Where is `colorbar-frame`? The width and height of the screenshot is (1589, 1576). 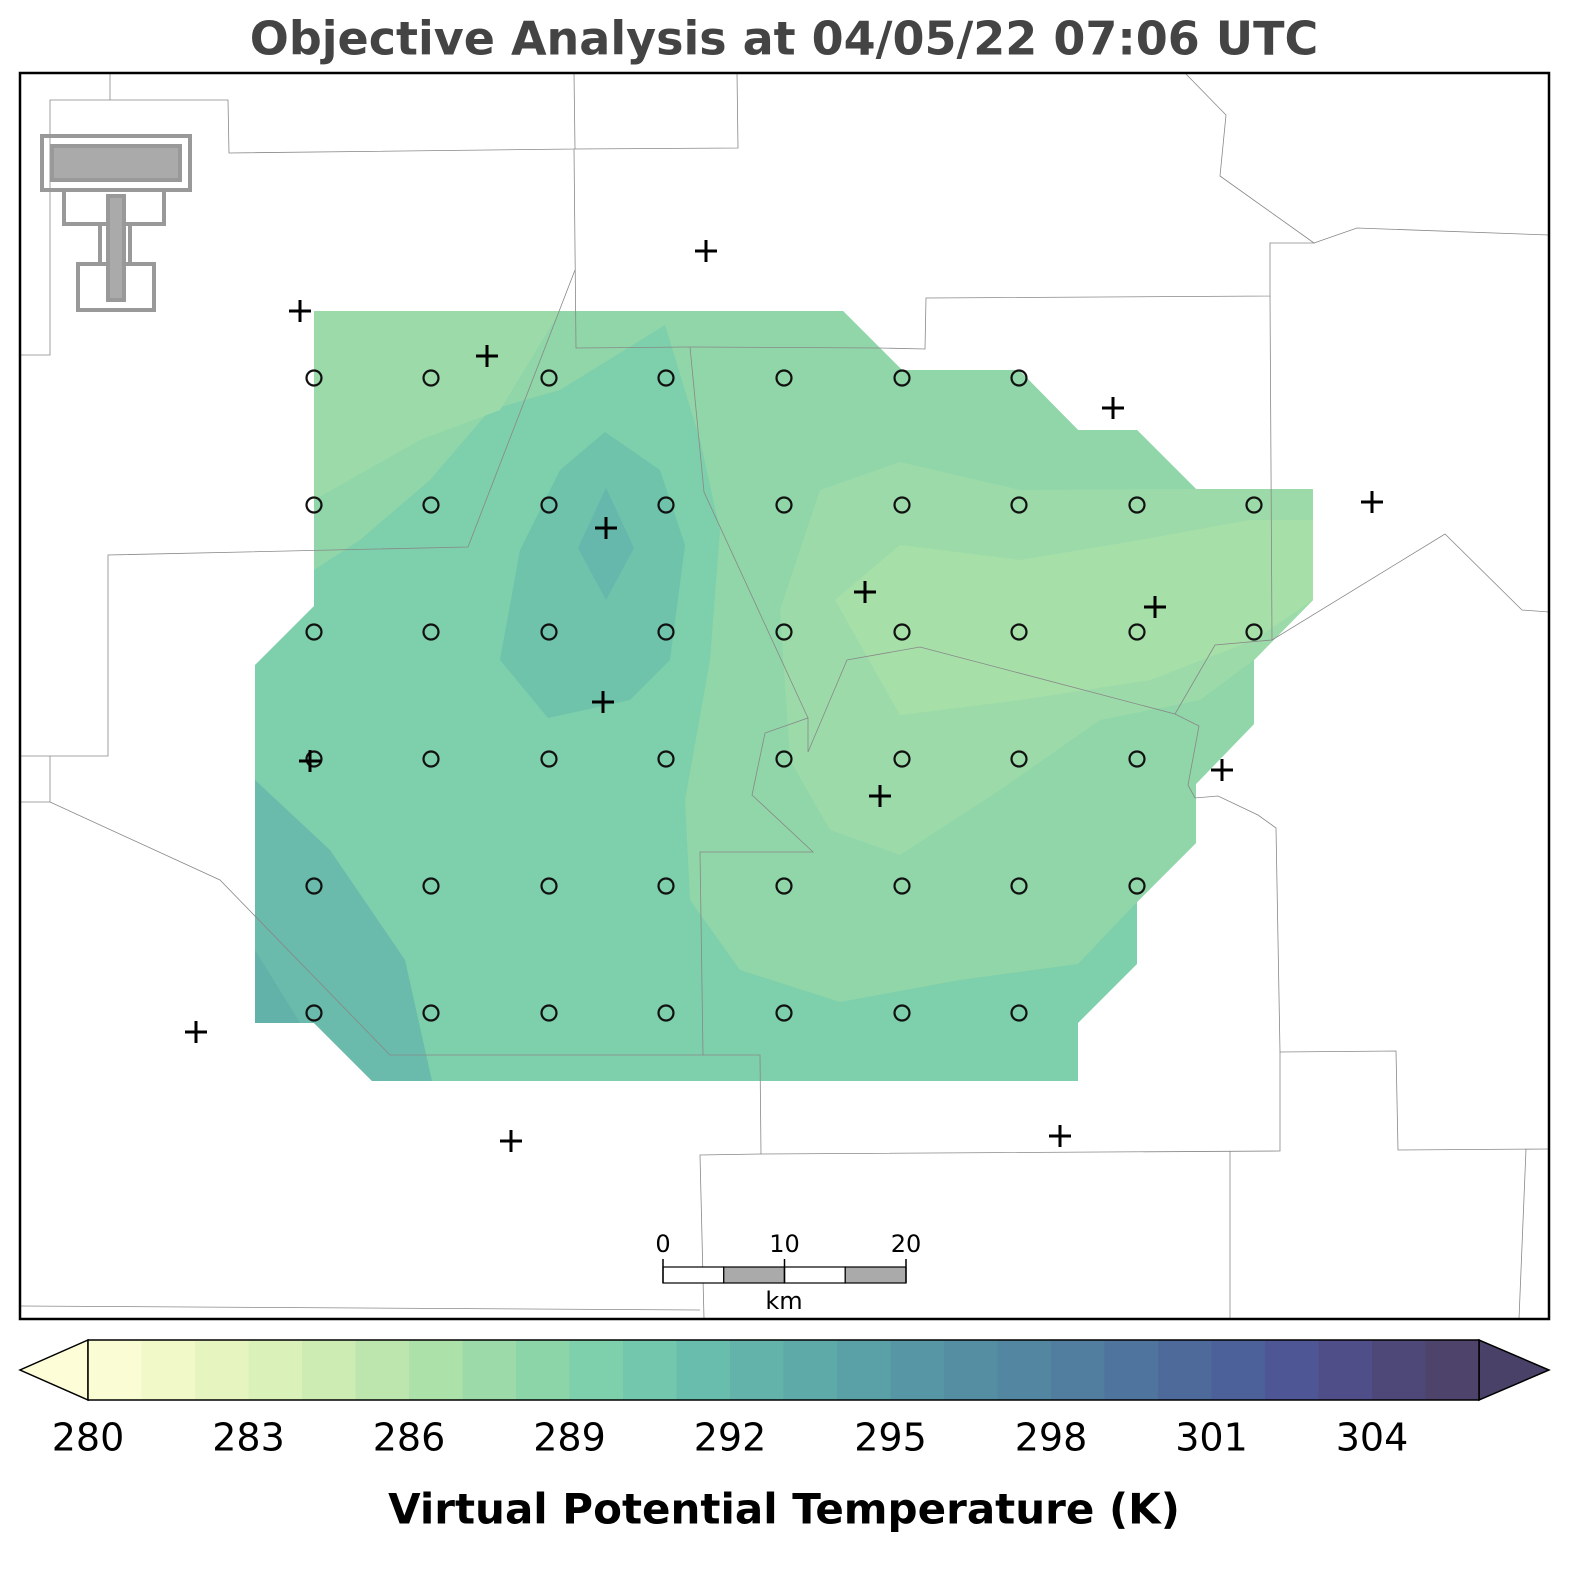
colorbar-frame is located at coordinates (783, 1370).